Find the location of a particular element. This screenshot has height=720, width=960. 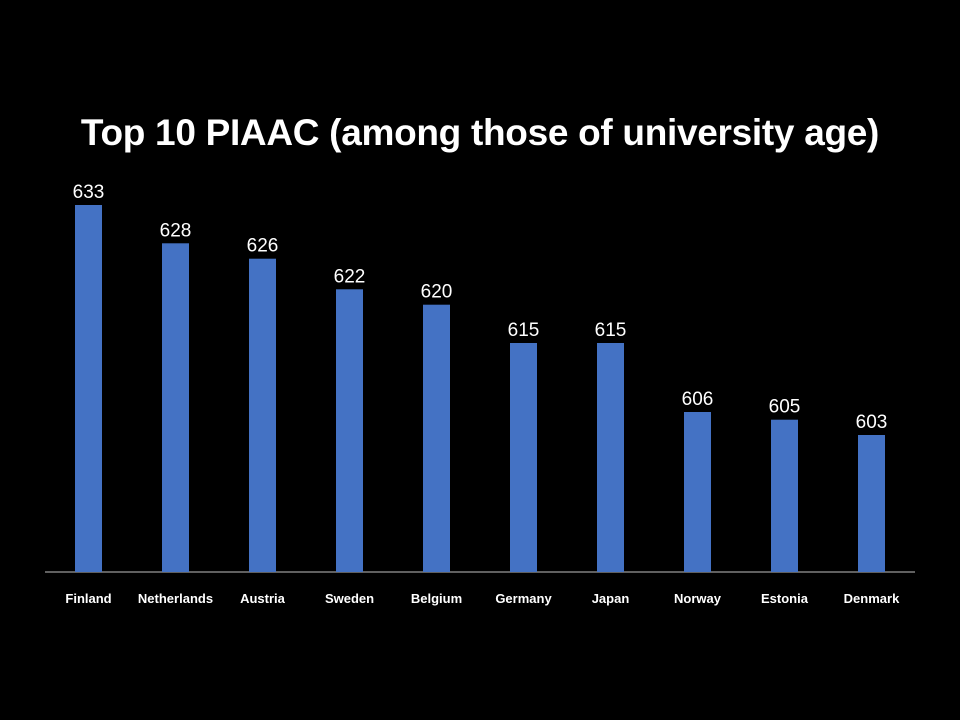

x-tick-label-denmark: Denmark is located at coordinates (872, 598).